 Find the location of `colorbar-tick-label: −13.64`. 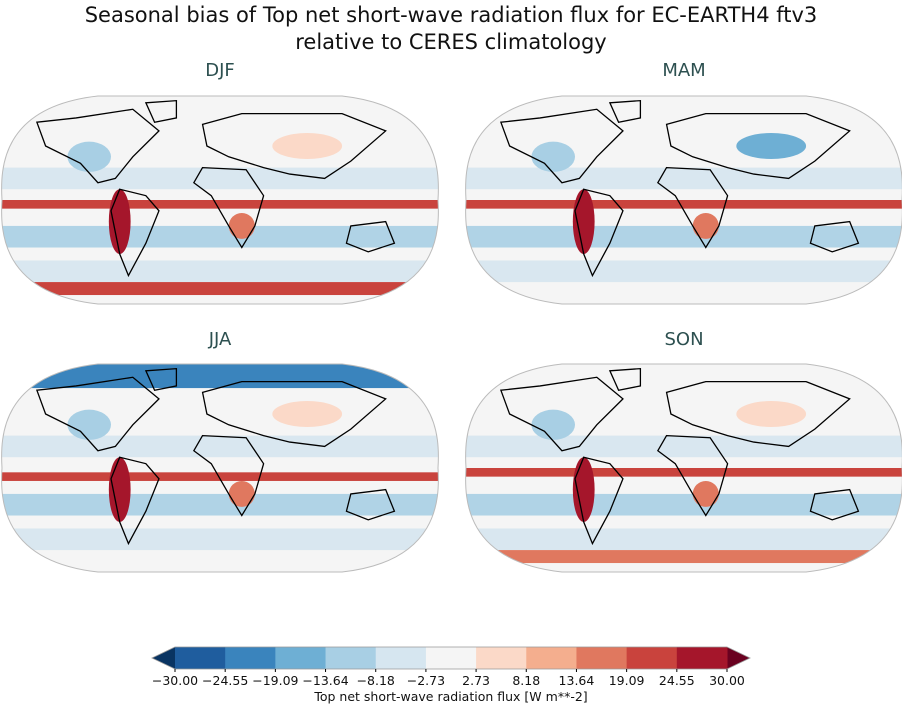

colorbar-tick-label: −13.64 is located at coordinates (325, 680).